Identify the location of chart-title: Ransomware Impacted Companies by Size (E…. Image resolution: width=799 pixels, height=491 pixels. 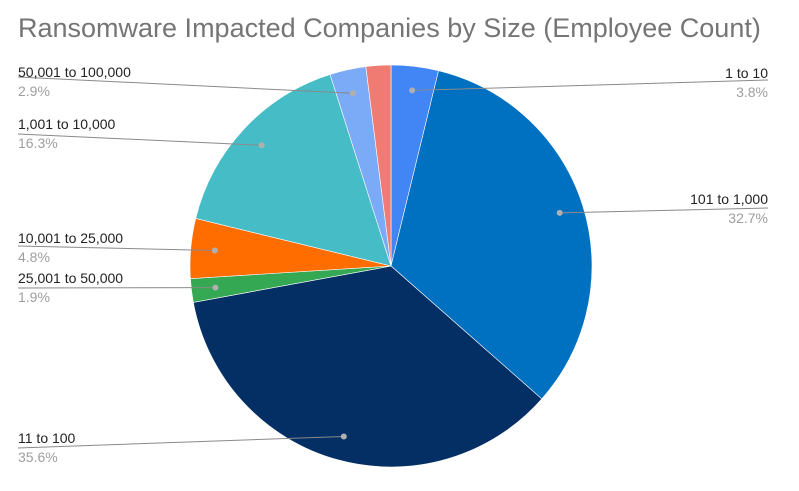
(389, 28).